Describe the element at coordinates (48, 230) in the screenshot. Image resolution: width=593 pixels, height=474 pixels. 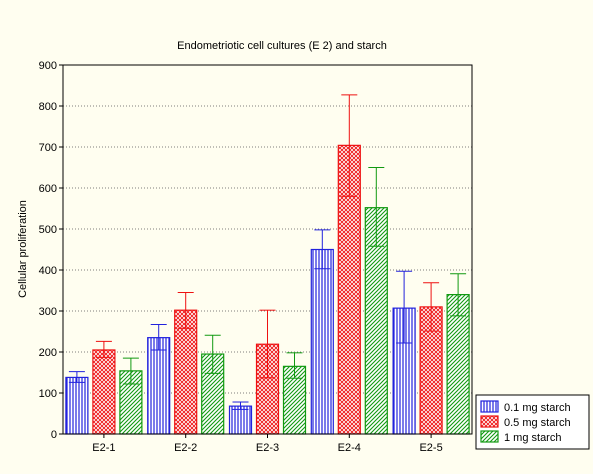
I see `y-tick-label: 500` at that location.